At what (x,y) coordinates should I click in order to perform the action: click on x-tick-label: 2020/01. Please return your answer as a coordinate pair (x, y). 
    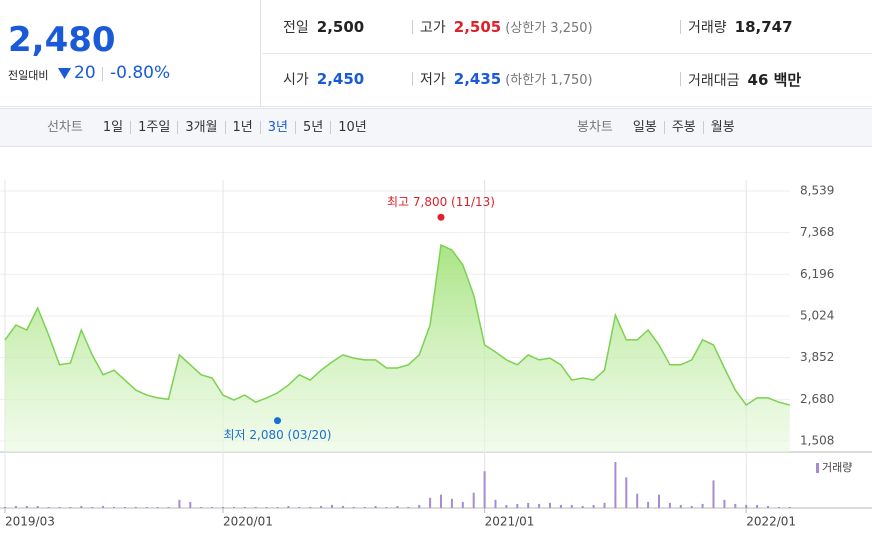
    Looking at the image, I should click on (248, 522).